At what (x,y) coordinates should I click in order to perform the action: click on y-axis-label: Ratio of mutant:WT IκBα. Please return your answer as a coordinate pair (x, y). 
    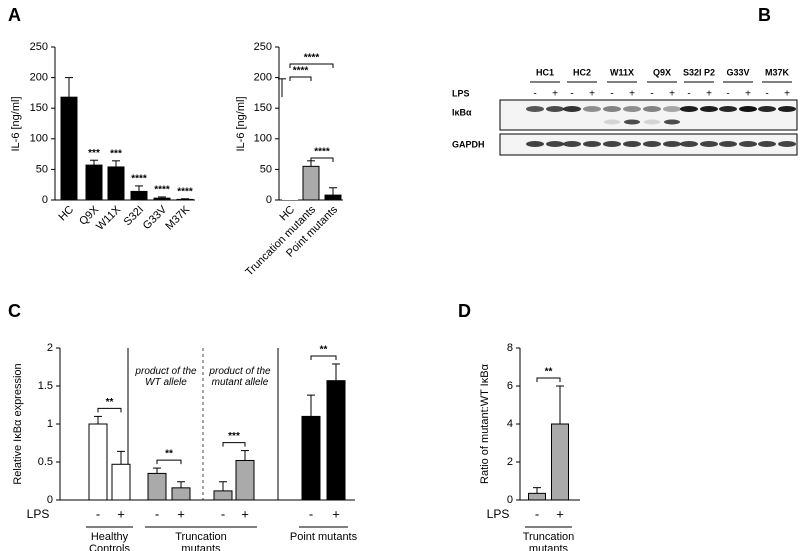
    Looking at the image, I should click on (485, 423).